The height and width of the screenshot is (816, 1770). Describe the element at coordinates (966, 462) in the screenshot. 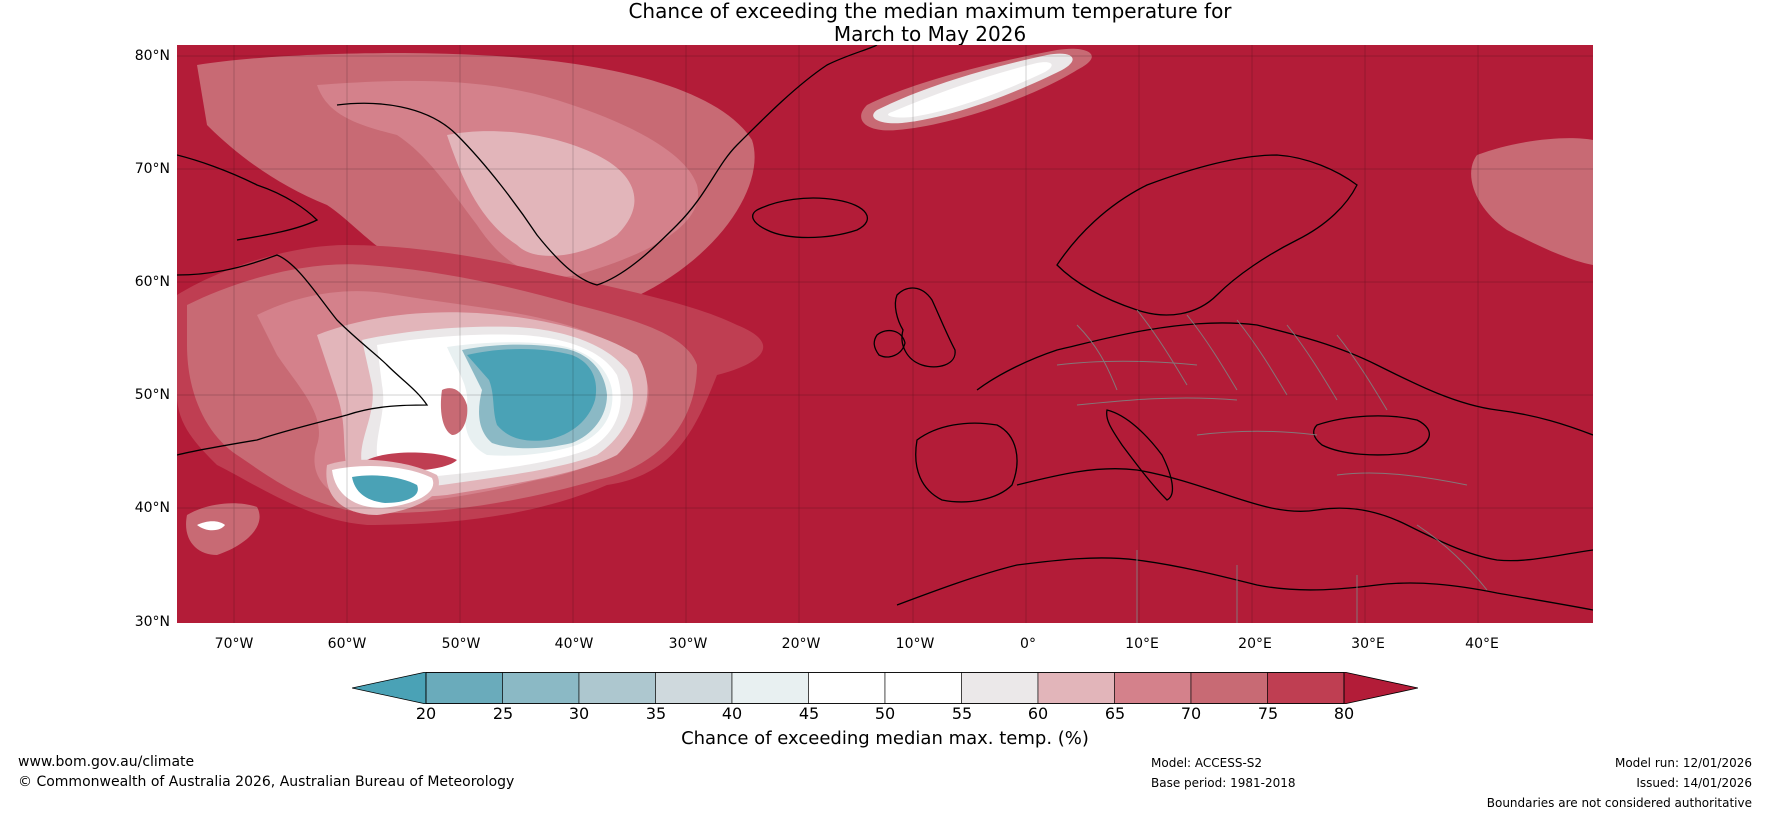

I see `iberia-coast` at that location.